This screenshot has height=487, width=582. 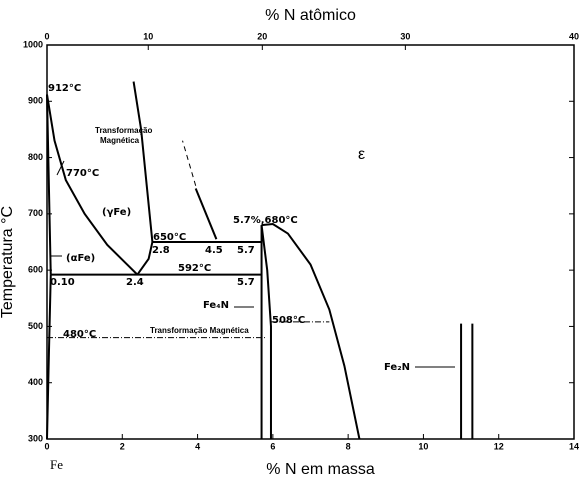 I want to click on x2-tick-label: 10, so click(x=148, y=36).